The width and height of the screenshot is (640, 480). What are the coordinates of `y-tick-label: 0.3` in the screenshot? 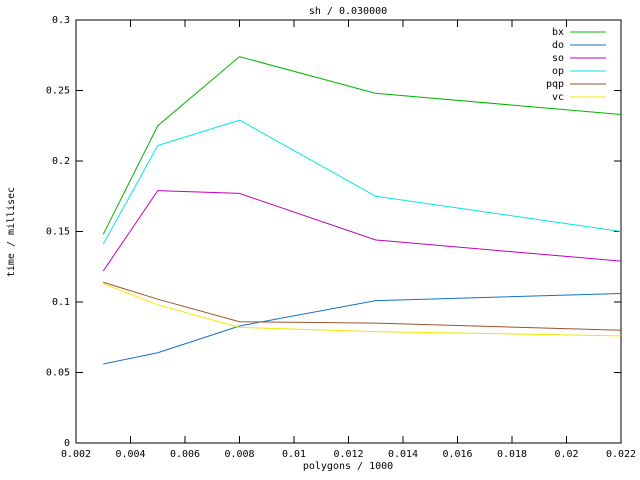 It's located at (61, 20).